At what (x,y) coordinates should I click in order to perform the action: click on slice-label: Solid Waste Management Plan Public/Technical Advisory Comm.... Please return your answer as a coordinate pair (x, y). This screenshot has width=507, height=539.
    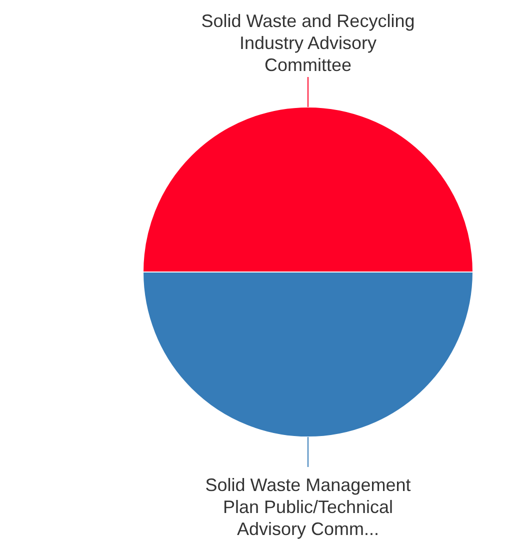
    Looking at the image, I should click on (308, 507).